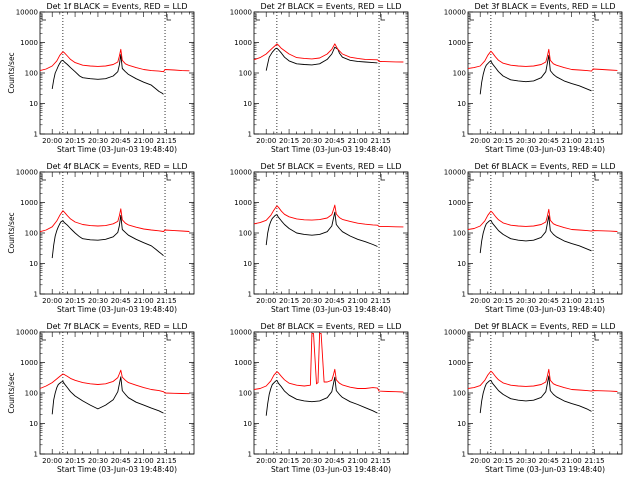 The height and width of the screenshot is (480, 640). Describe the element at coordinates (330, 166) in the screenshot. I see `chart-title: Det 5f BLACK = Events, RED = LLD` at that location.